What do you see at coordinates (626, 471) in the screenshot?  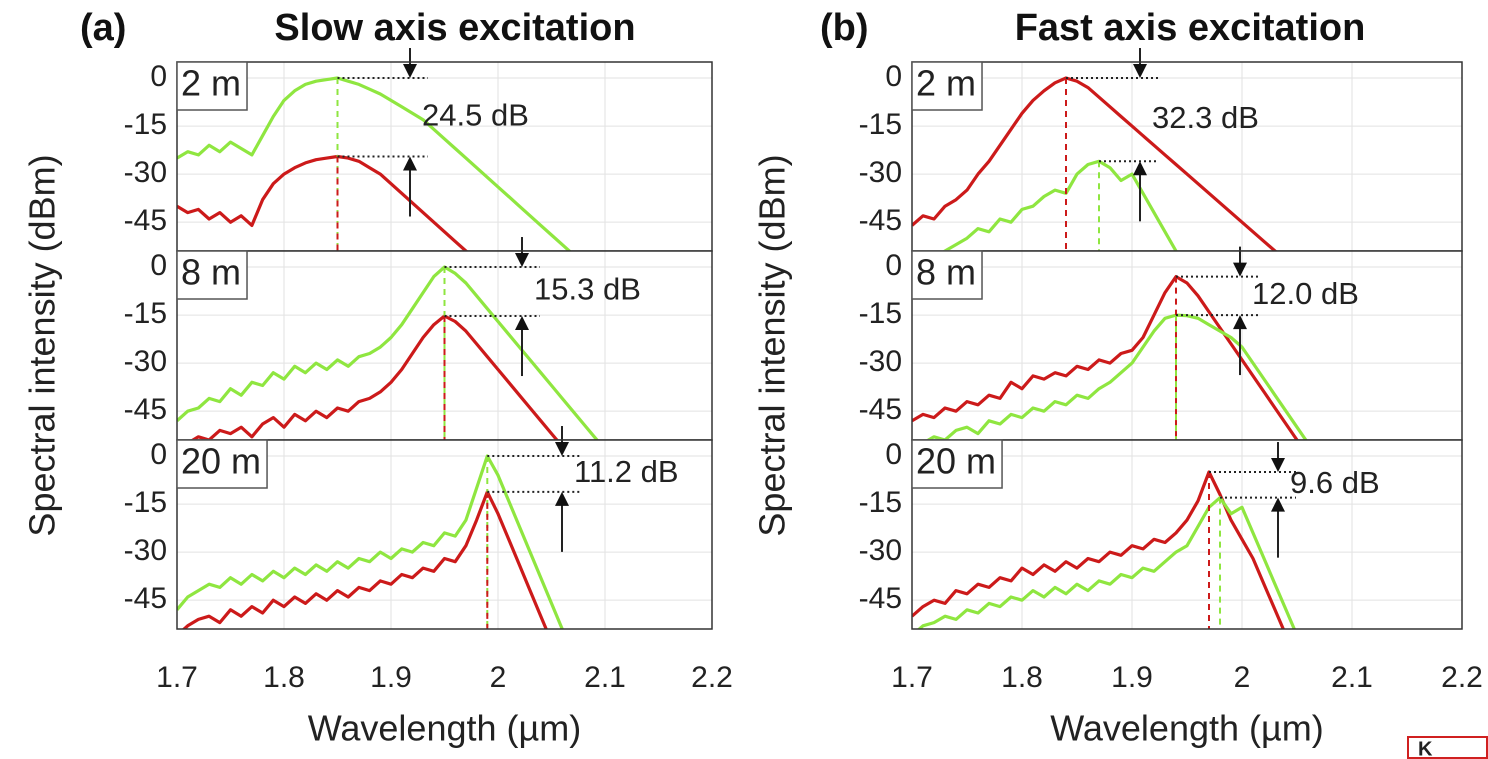 I see `annotation: 11.2 dB` at bounding box center [626, 471].